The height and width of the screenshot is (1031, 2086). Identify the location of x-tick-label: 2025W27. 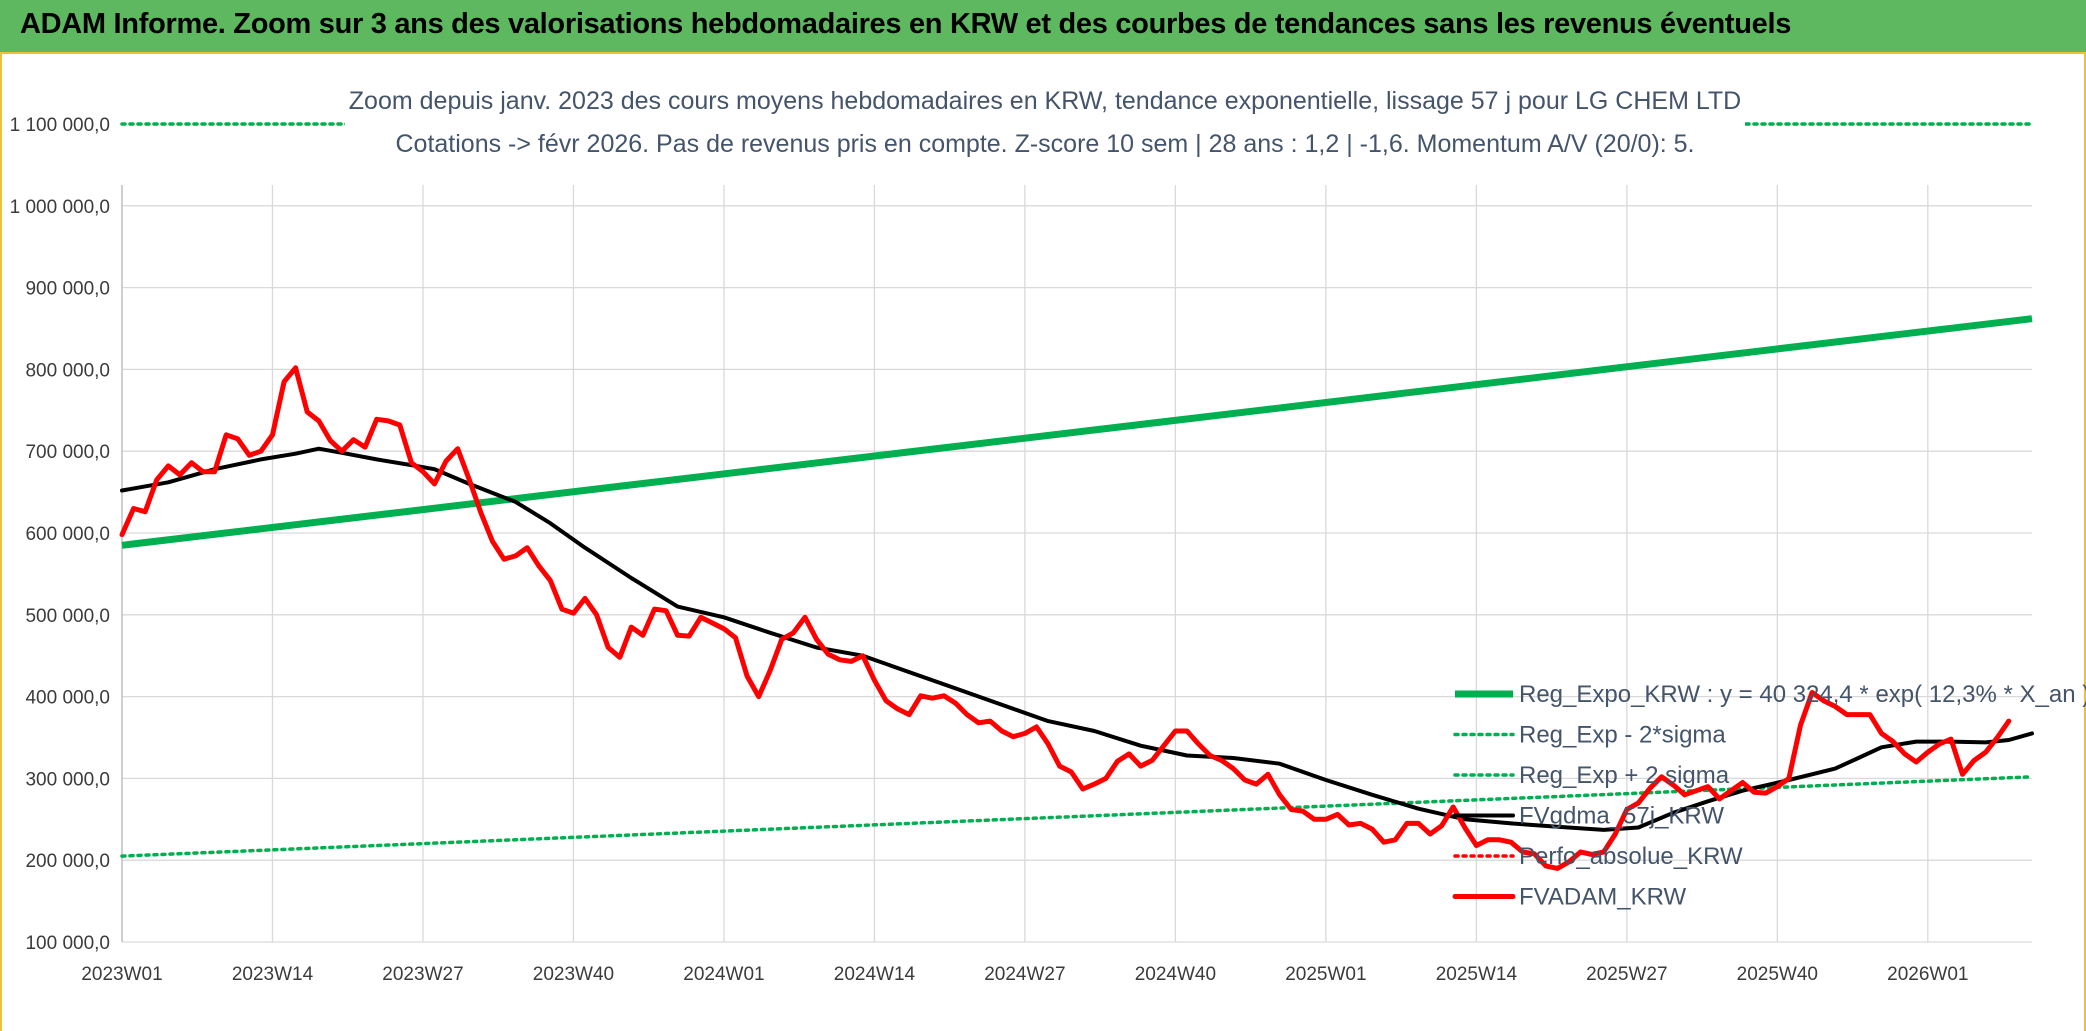
(1626, 974).